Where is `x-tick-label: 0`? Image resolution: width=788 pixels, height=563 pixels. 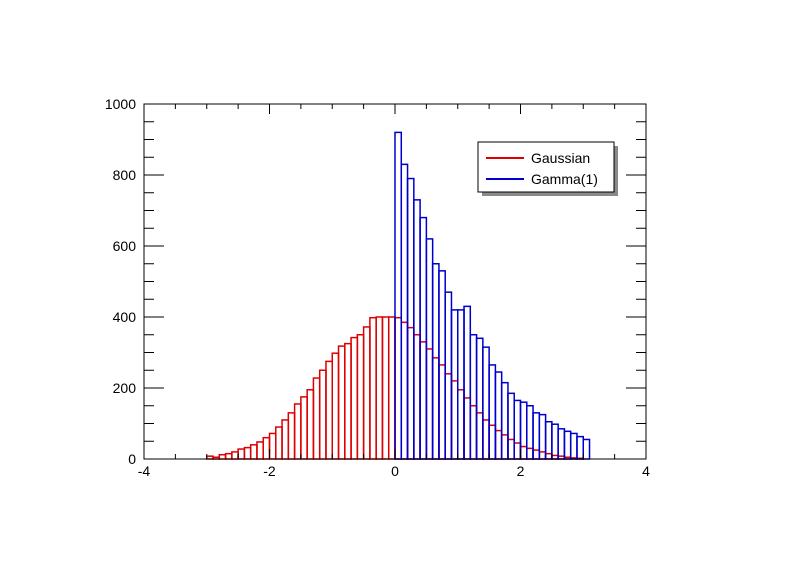
x-tick-label: 0 is located at coordinates (395, 471).